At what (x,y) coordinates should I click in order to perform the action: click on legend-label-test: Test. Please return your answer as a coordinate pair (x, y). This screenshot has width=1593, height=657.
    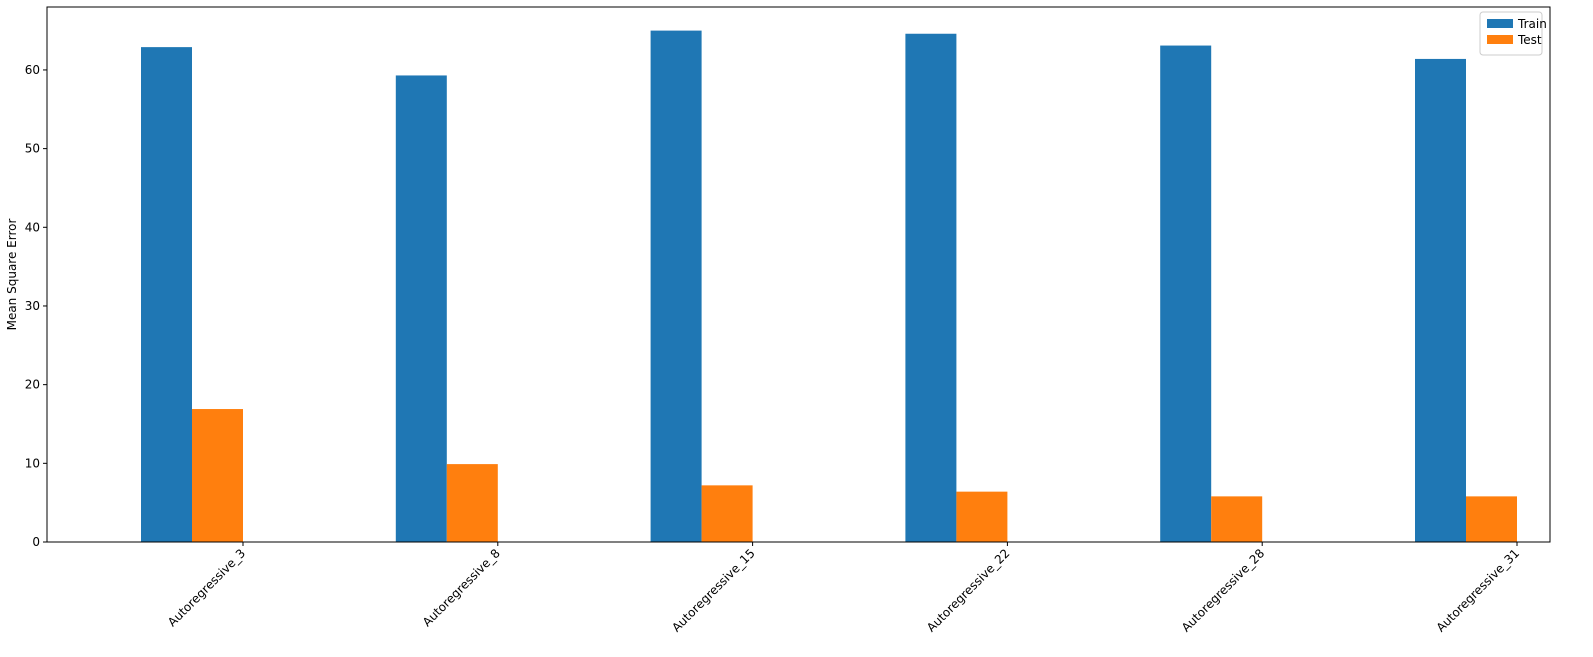
    Looking at the image, I should click on (1529, 40).